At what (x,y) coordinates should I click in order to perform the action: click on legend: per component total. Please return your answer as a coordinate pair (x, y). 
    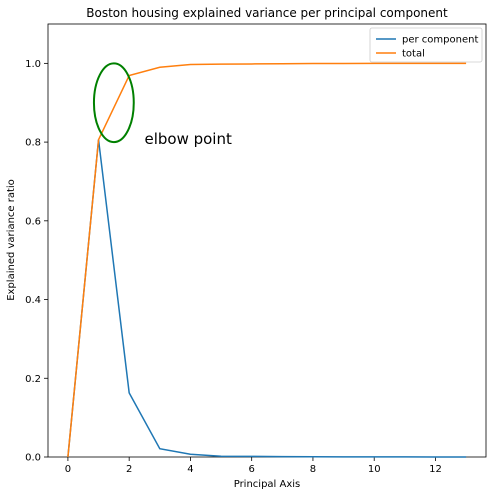
    Looking at the image, I should click on (426, 45).